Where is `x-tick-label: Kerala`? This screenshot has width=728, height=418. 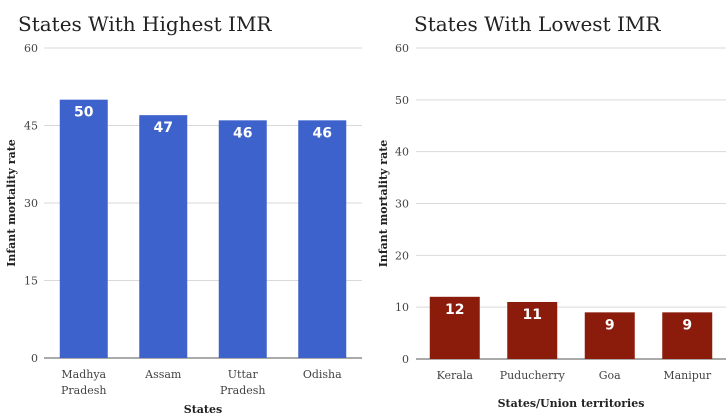
x-tick-label: Kerala is located at coordinates (455, 375).